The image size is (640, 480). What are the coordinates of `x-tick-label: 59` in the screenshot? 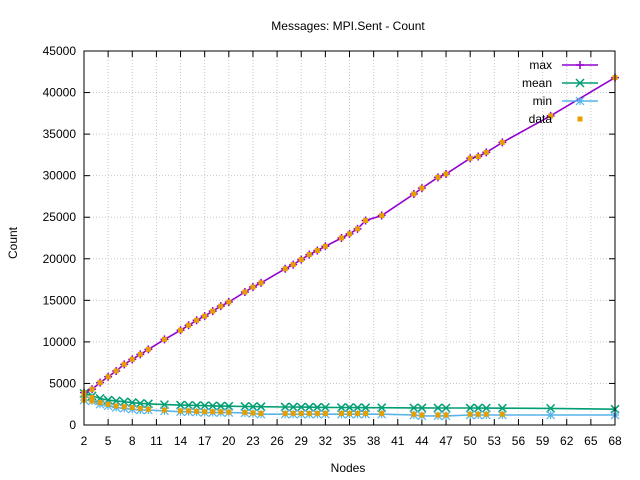 It's located at (543, 441).